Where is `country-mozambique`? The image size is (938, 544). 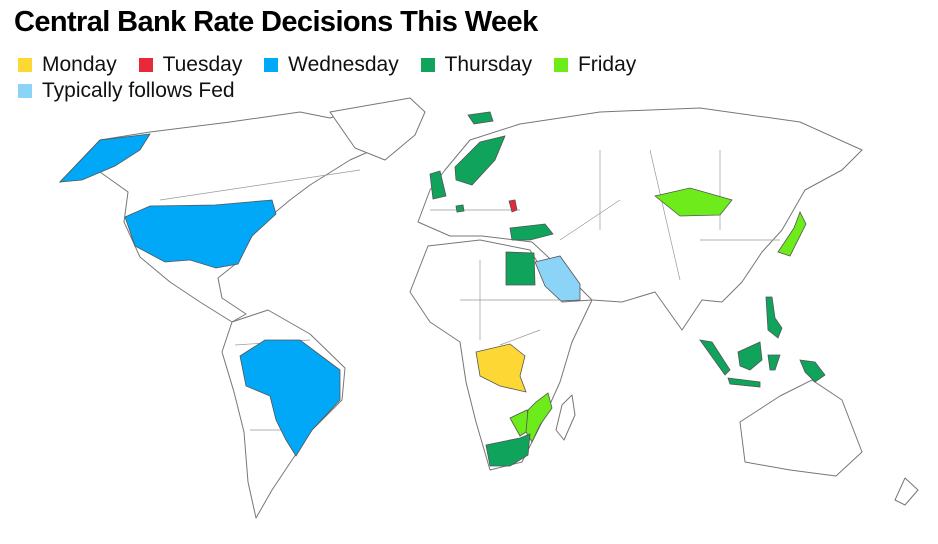
country-mozambique is located at coordinates (539, 417).